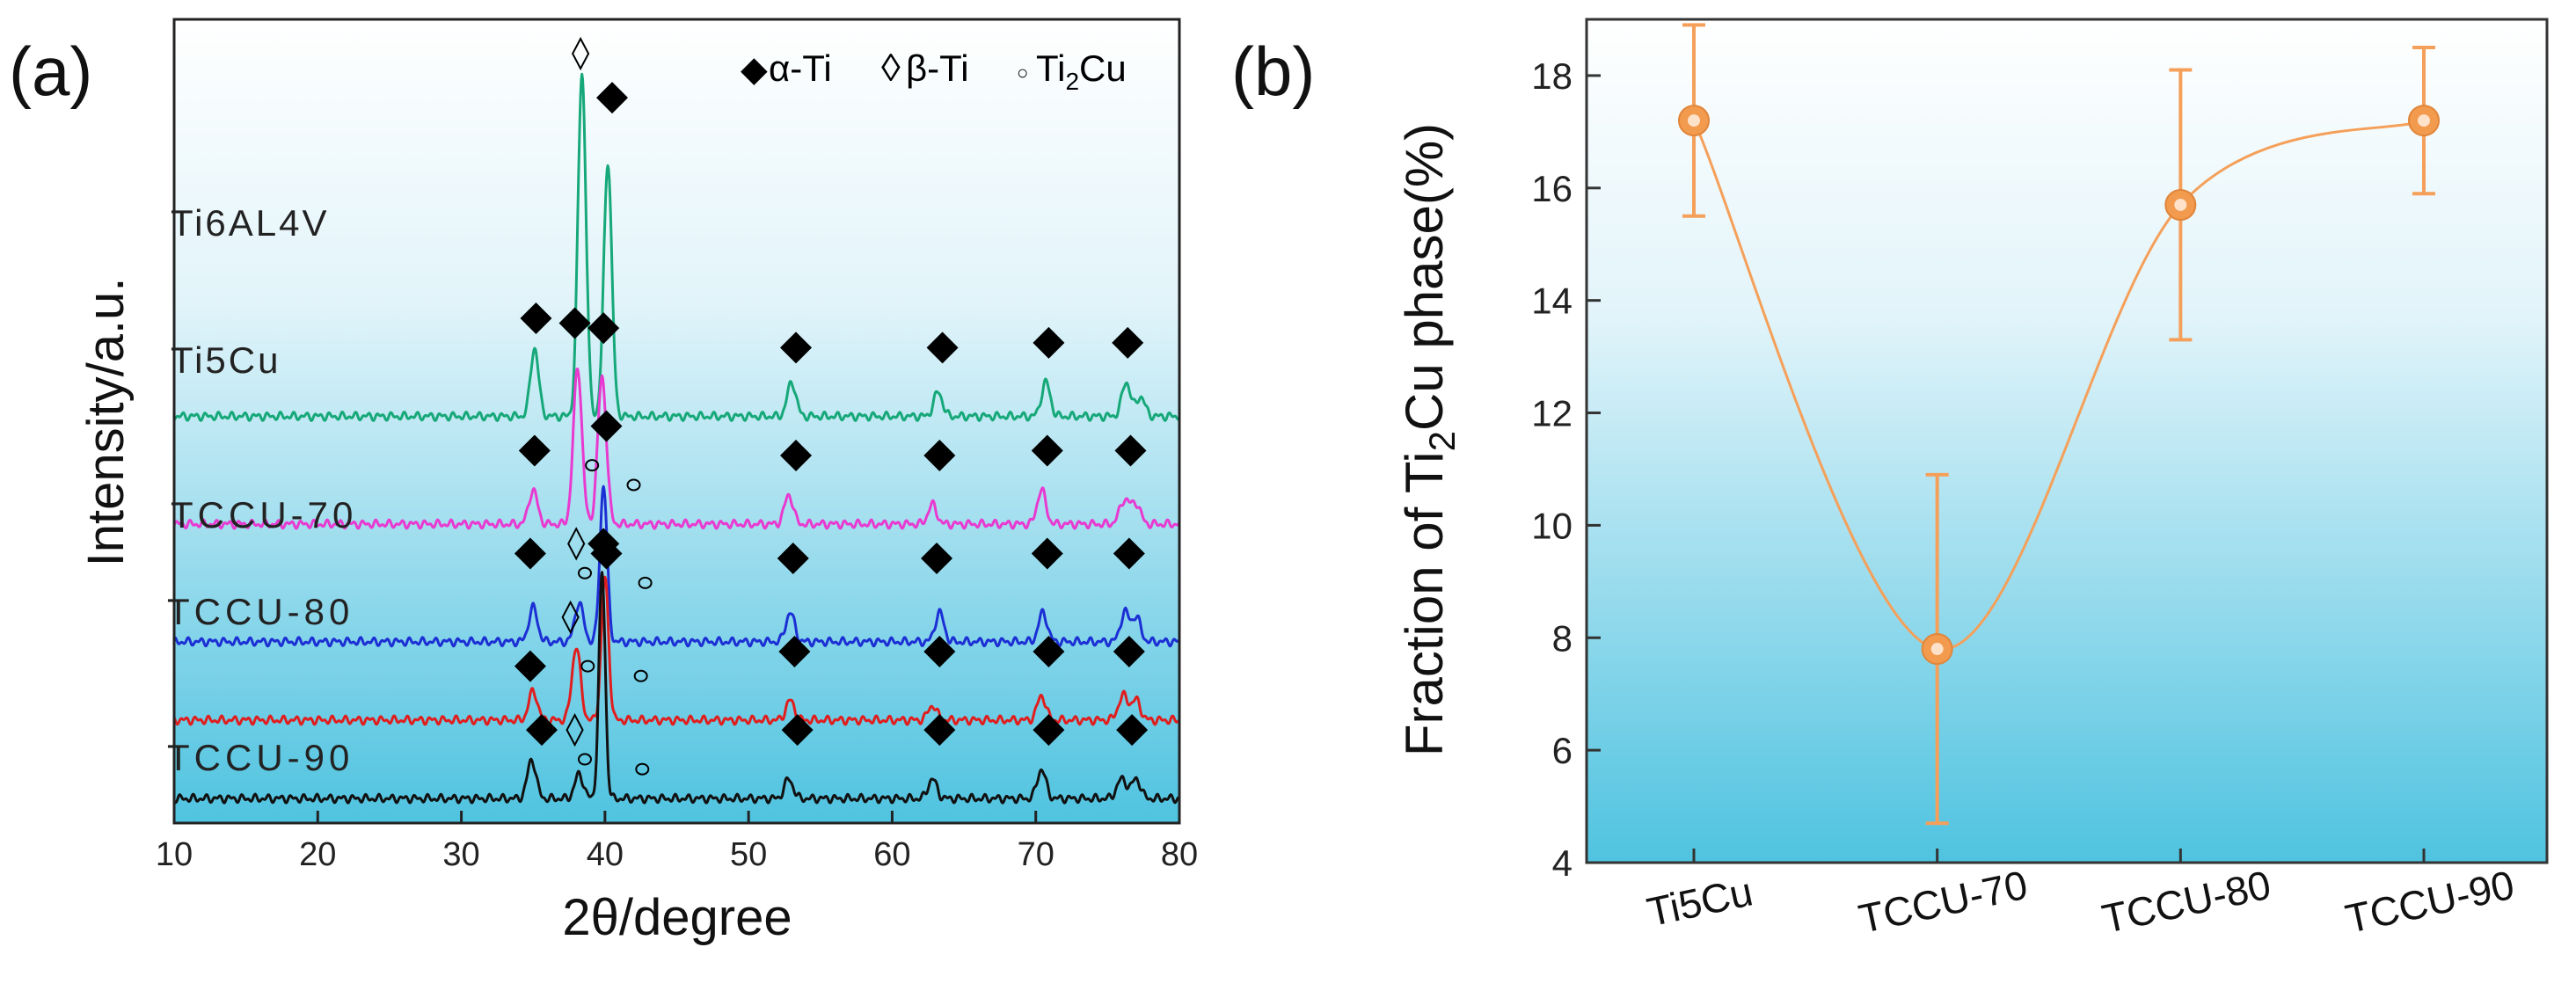 This screenshot has height=991, width=2576. Describe the element at coordinates (754, 69) in the screenshot. I see `legend-alpha-ti-symbol: ◆` at that location.